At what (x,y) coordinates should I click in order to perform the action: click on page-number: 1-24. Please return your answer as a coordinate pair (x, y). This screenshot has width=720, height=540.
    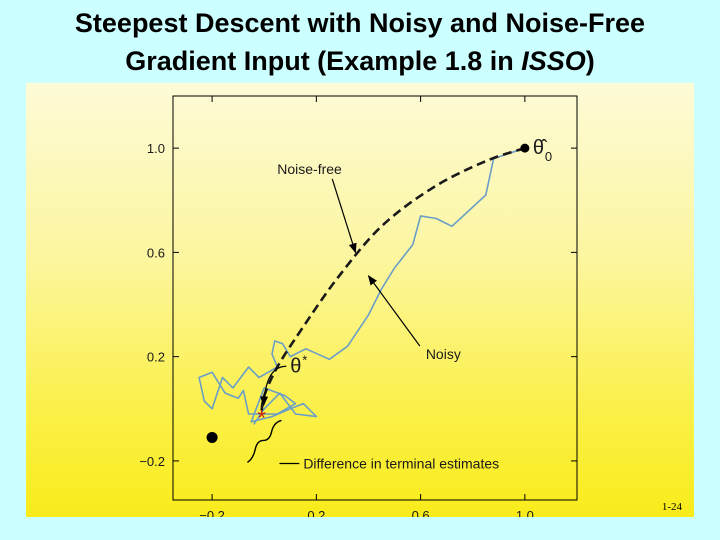
    Looking at the image, I should click on (671, 507).